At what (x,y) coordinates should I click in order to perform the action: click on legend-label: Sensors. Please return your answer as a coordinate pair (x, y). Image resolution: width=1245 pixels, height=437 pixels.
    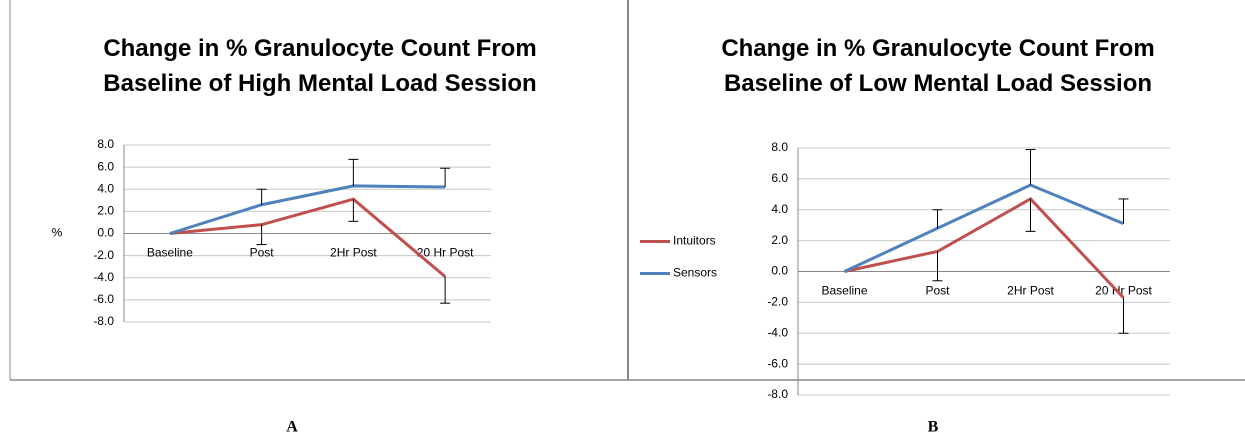
    Looking at the image, I should click on (695, 273).